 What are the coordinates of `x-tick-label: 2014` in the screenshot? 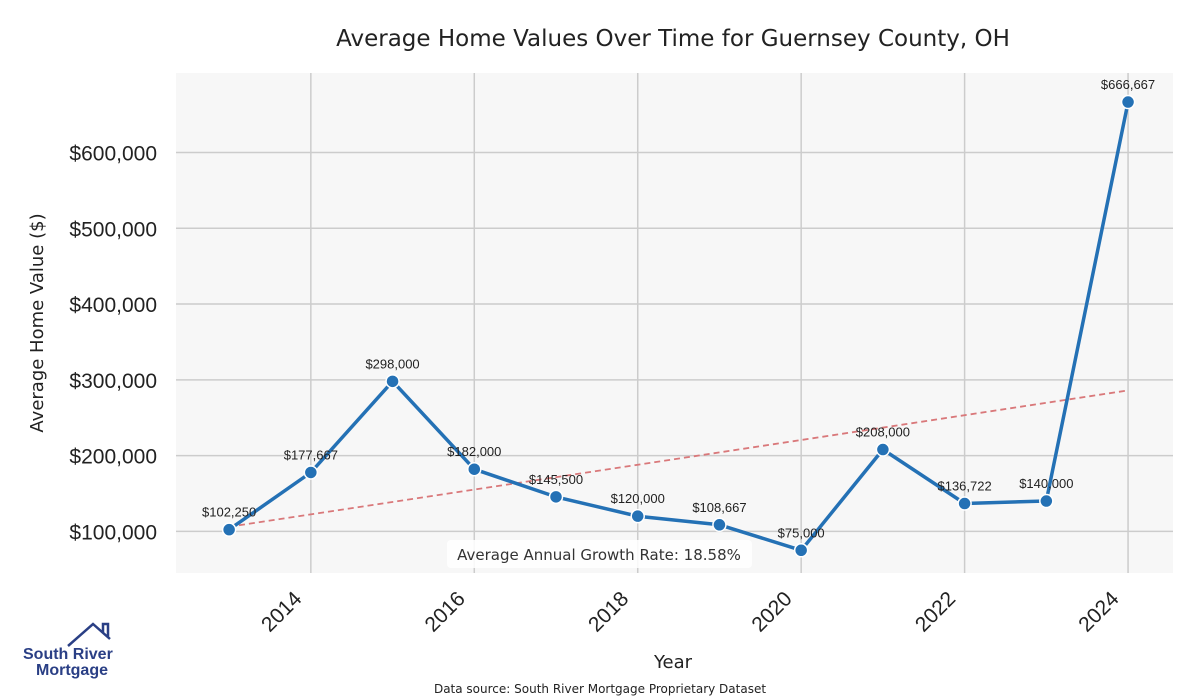 It's located at (282, 612).